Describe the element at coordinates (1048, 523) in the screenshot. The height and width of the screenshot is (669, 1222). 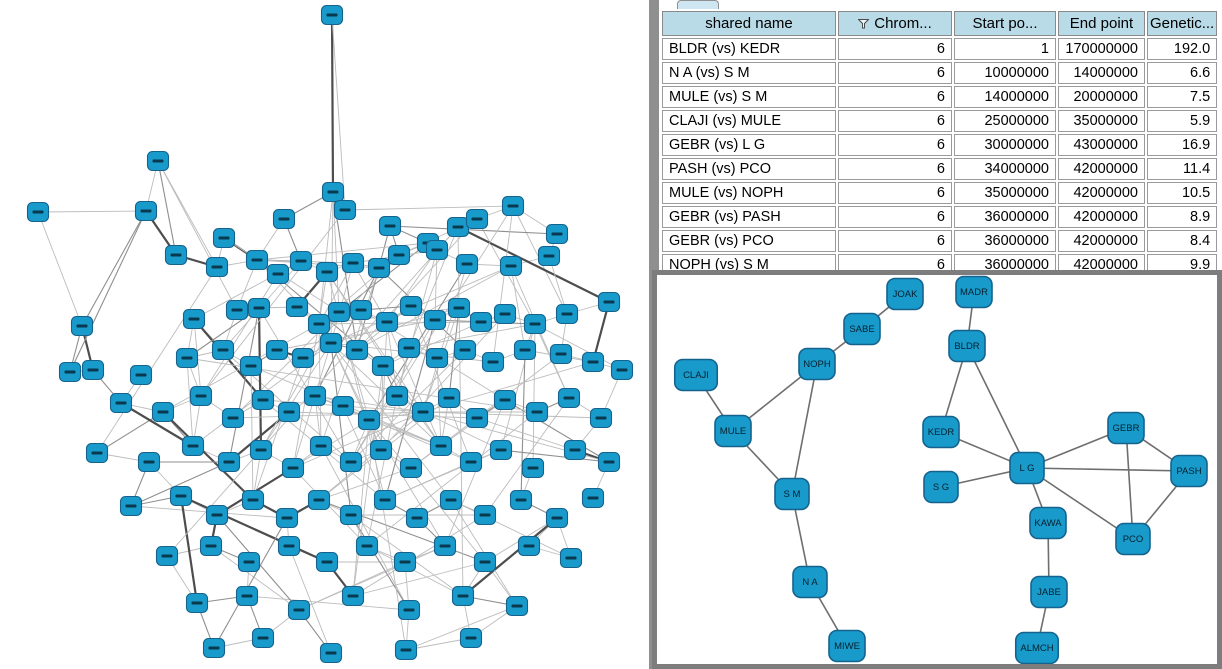
I see `network-node-KAWA: KAWA` at that location.